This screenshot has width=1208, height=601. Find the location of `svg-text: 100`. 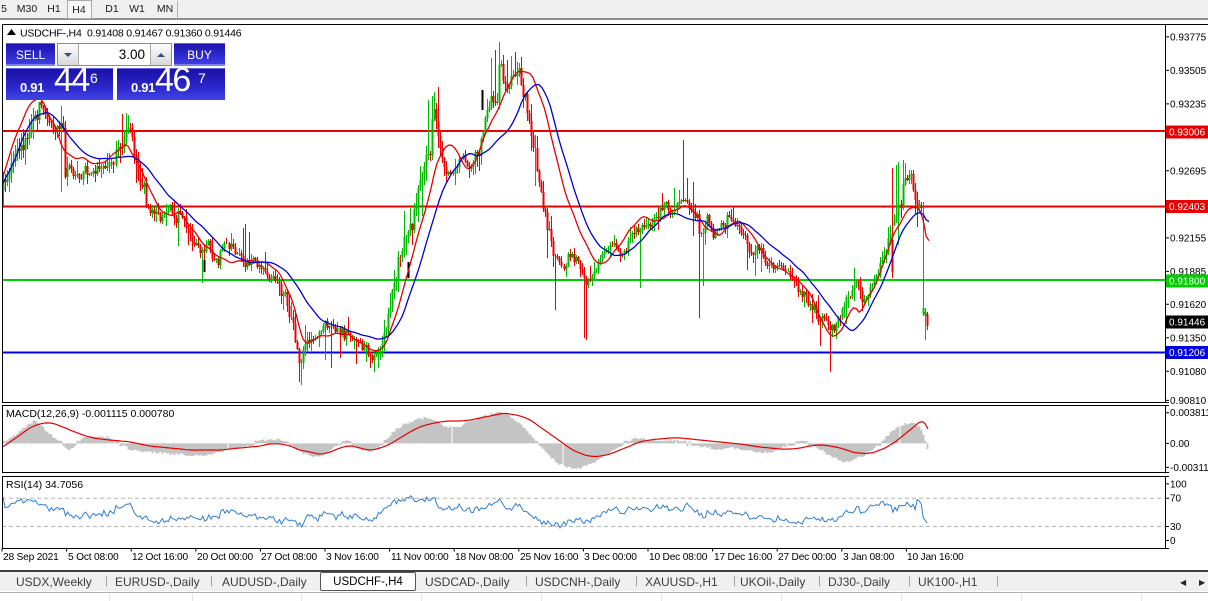

svg-text: 100 is located at coordinates (1178, 484).